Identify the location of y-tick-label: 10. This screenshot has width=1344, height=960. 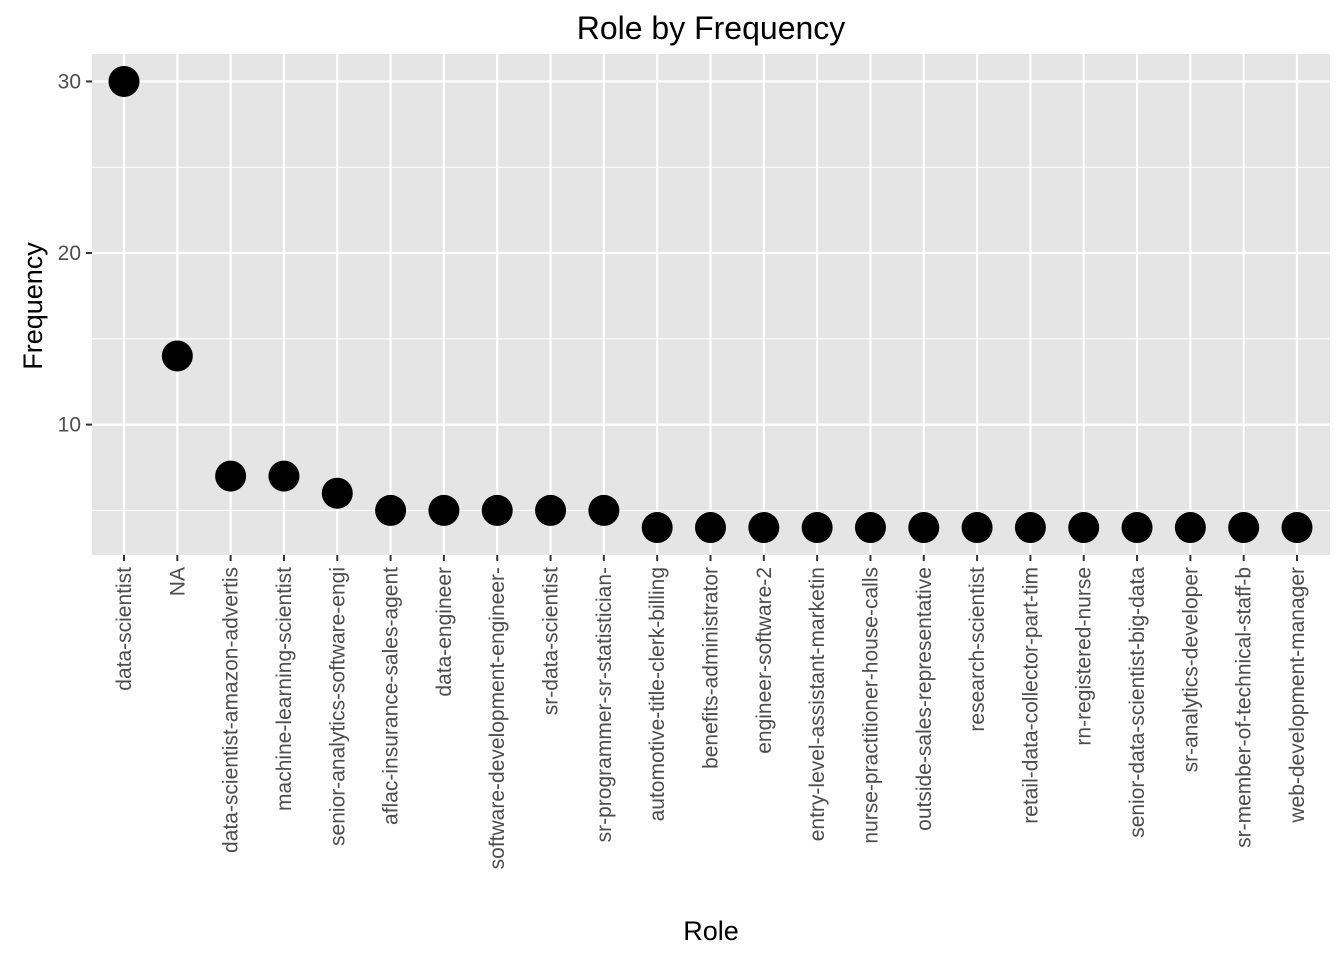
(69, 425).